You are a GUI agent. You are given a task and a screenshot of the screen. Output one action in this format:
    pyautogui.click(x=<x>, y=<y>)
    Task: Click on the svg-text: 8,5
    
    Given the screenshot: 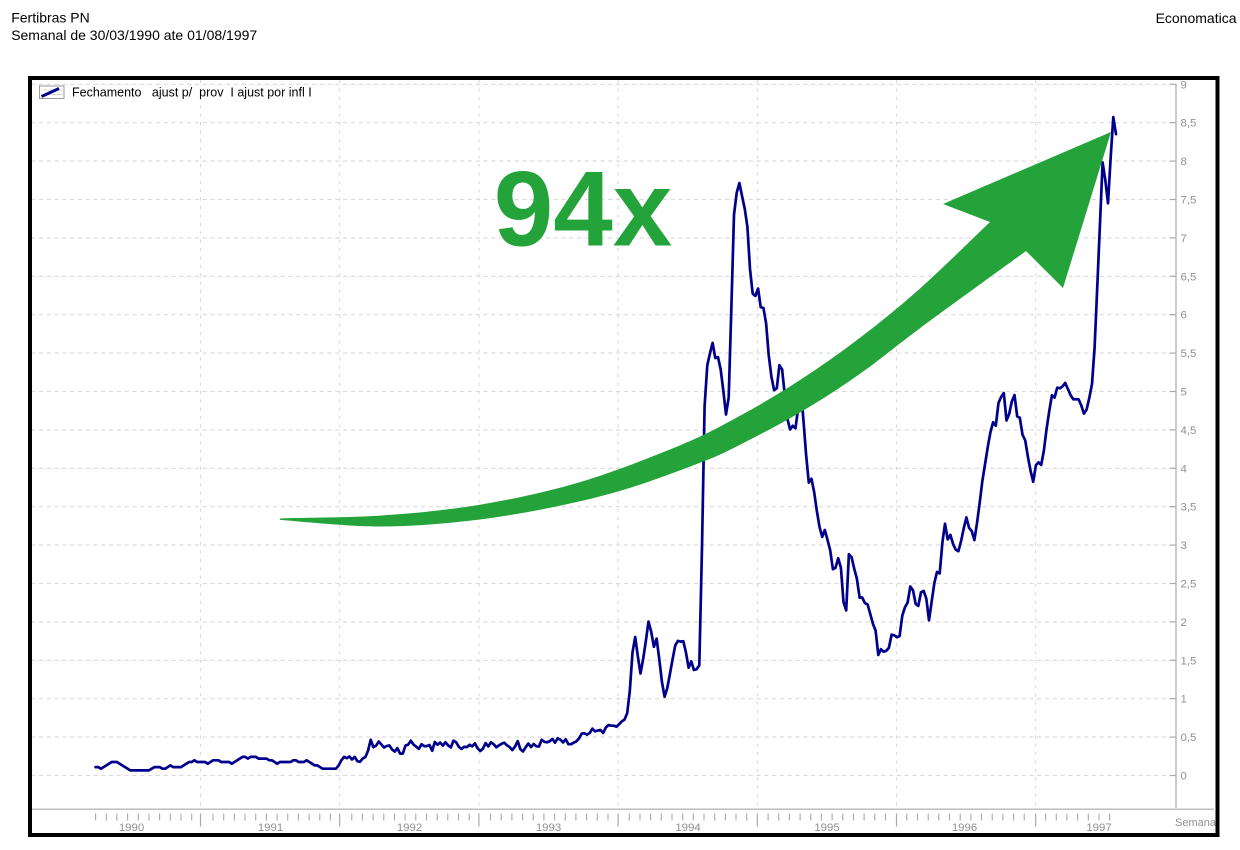 What is the action you would take?
    pyautogui.click(x=1189, y=124)
    